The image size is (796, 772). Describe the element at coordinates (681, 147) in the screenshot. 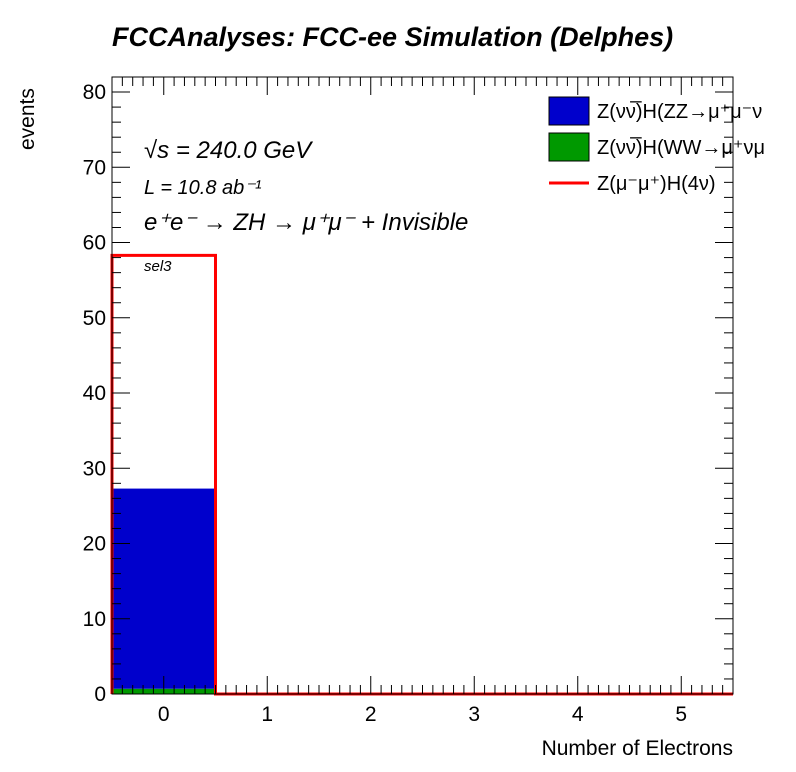

I see `legend-label: Z(νν̅)H(WW→μ⁺νμ` at that location.